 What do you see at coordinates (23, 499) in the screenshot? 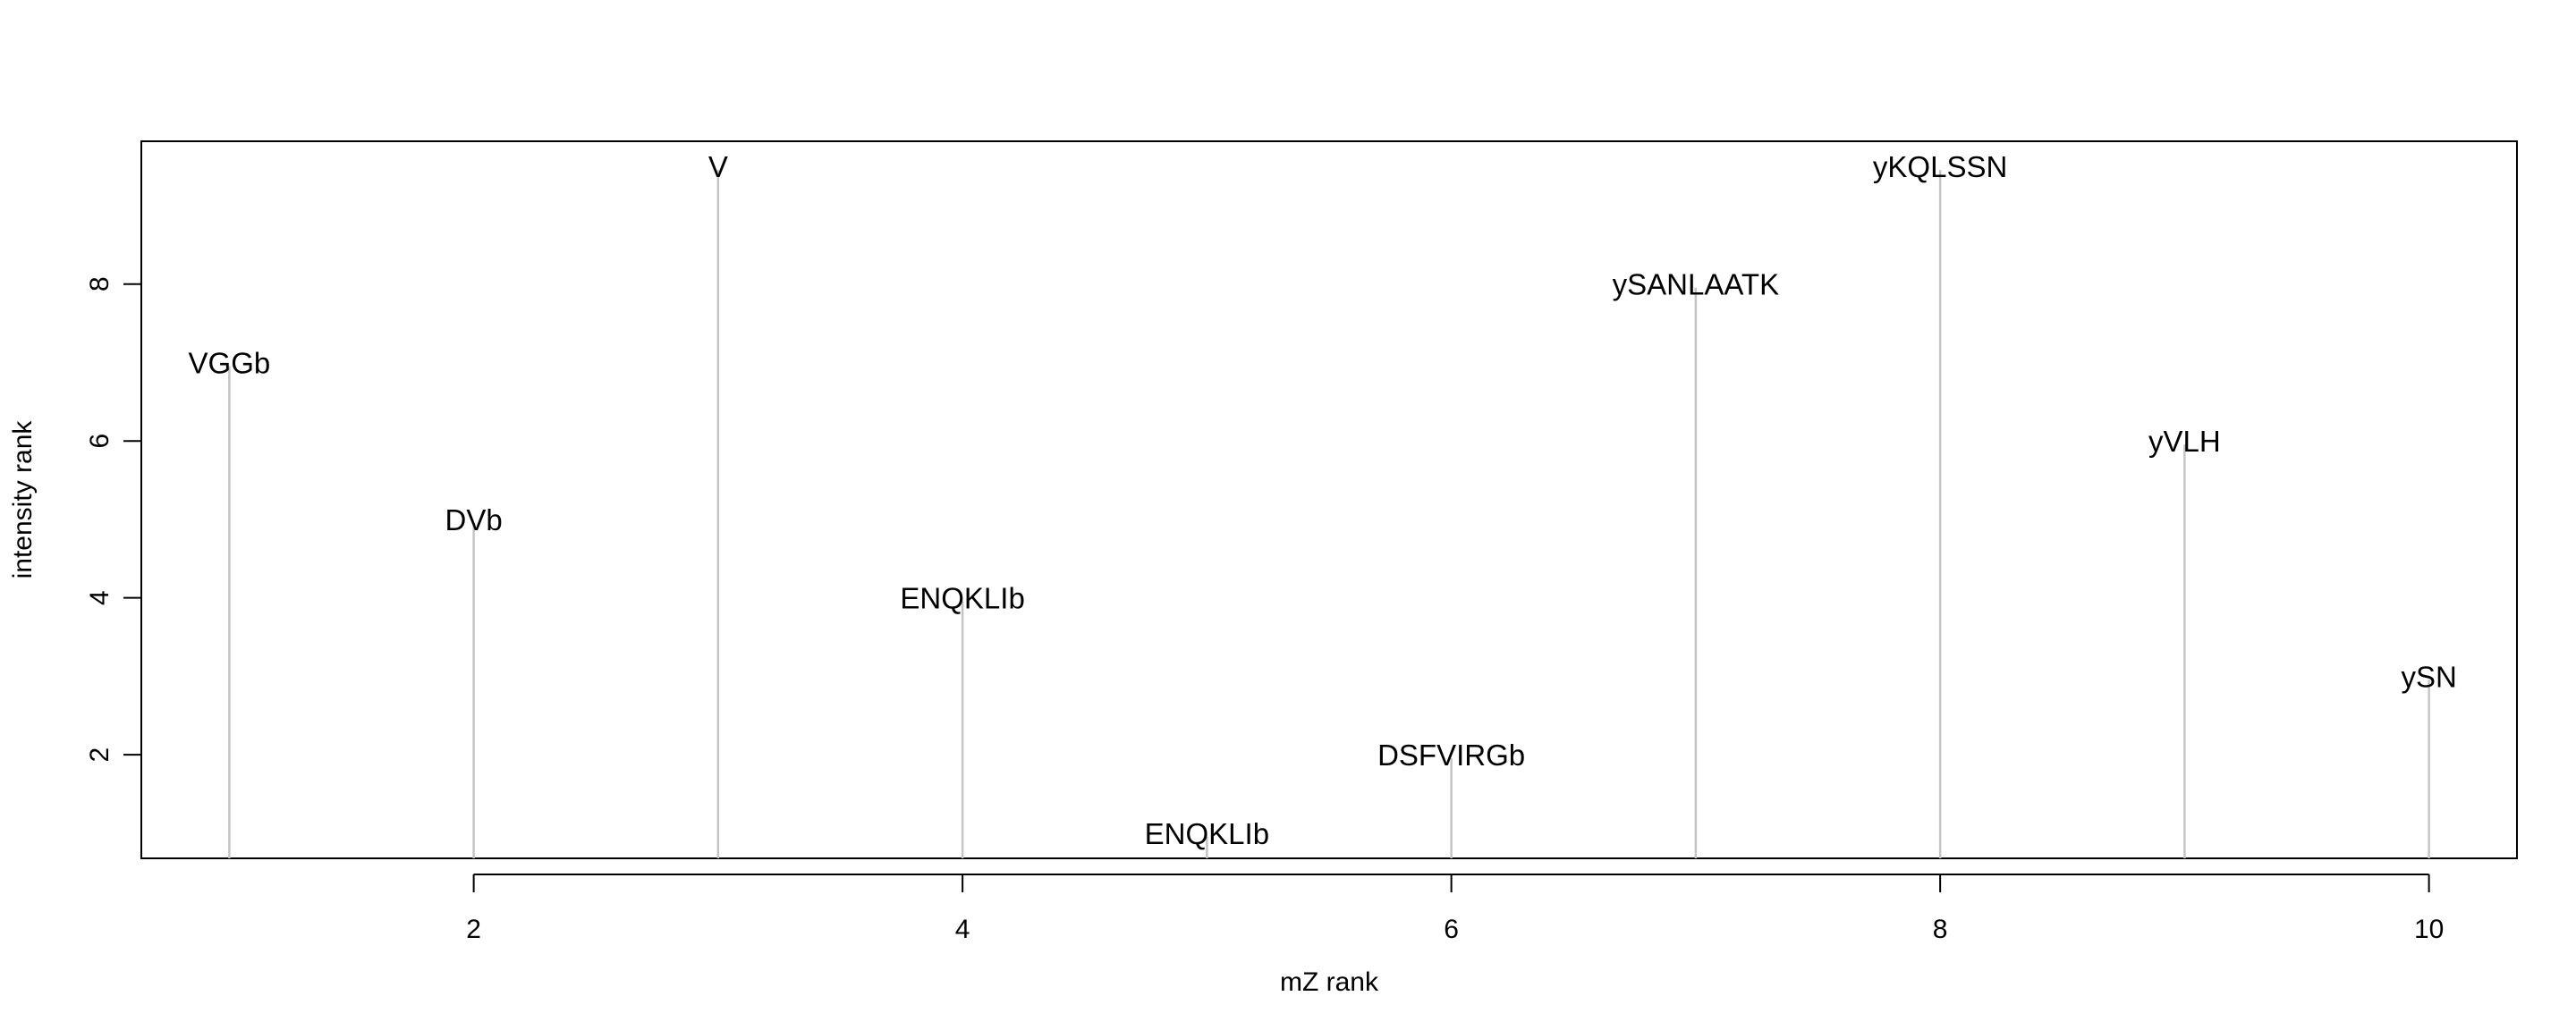
I see `y-axis-title: intensity rank` at bounding box center [23, 499].